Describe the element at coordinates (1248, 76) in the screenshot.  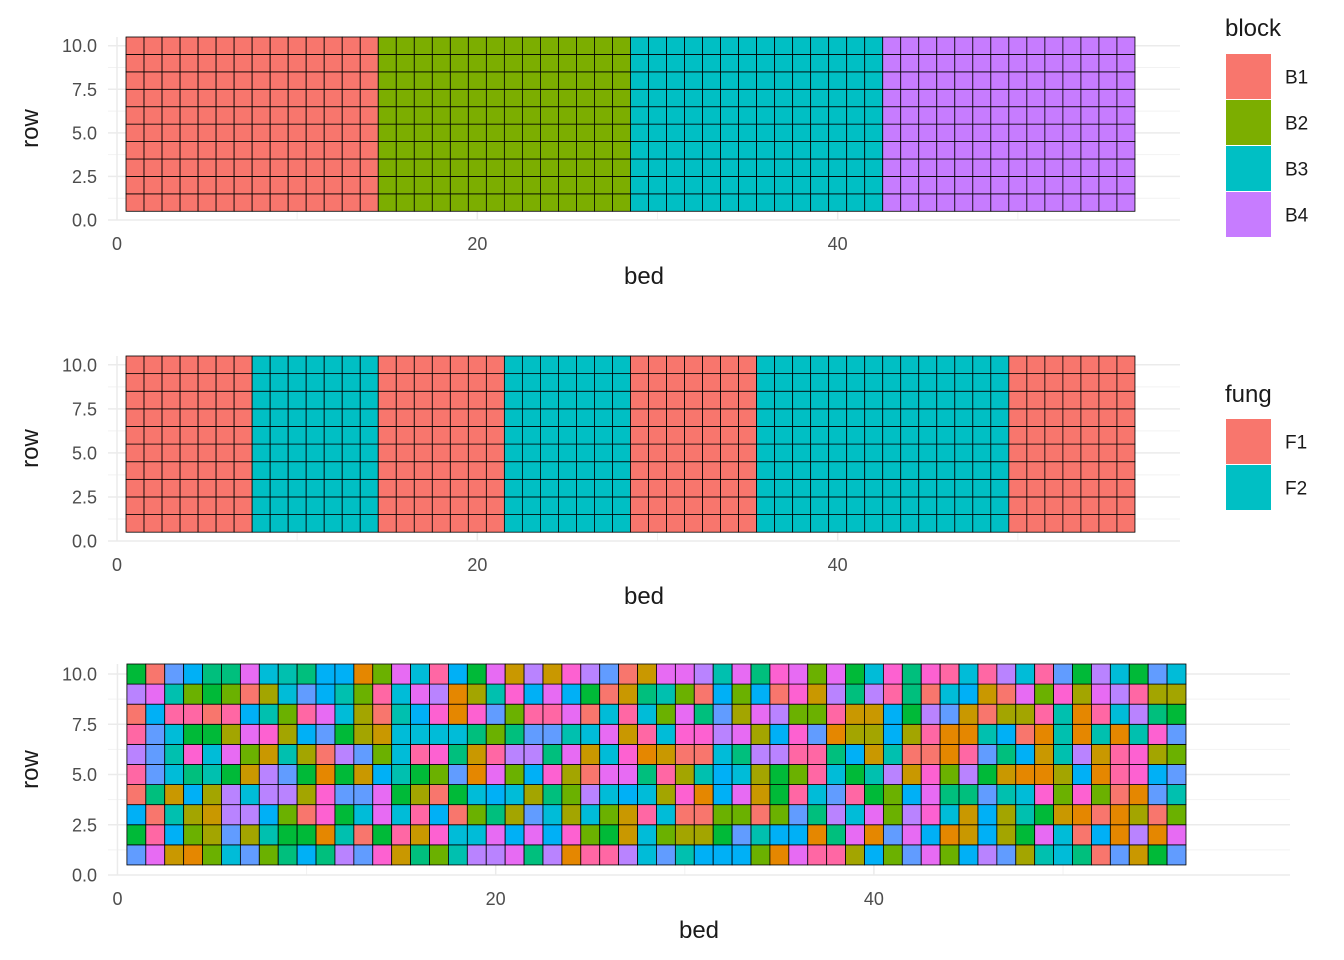
I see `legend-key-b1` at that location.